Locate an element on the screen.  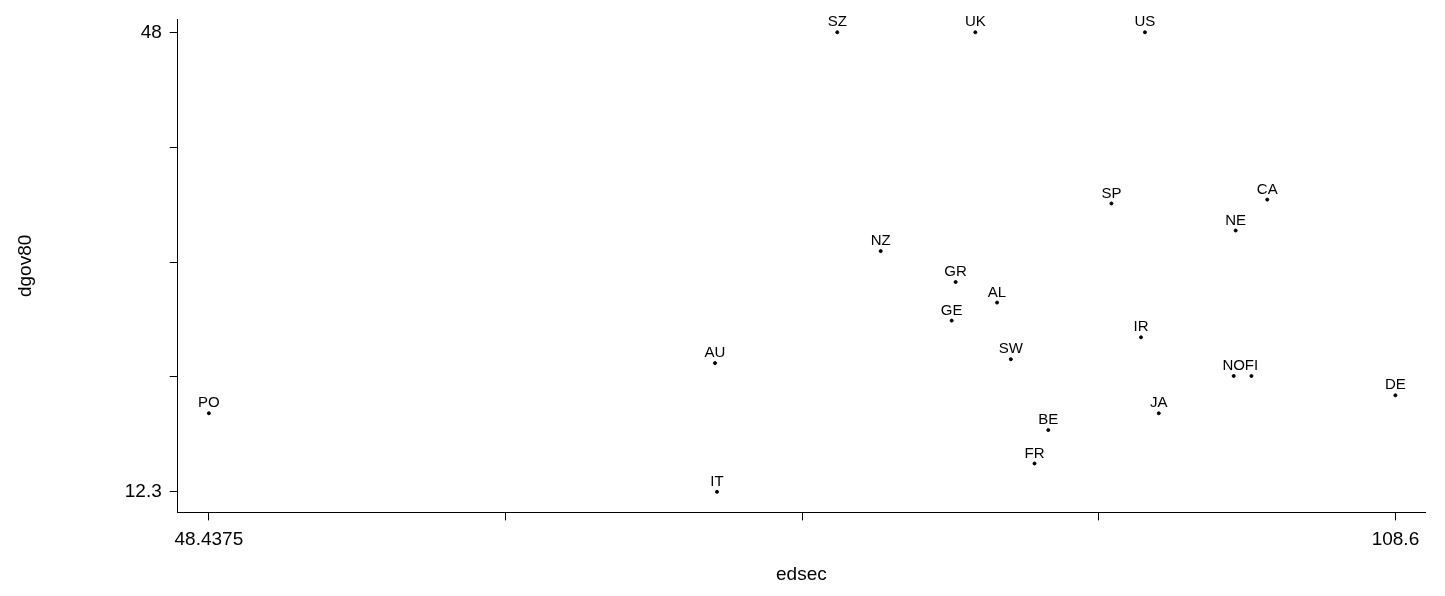
data-label: FR is located at coordinates (1034, 452).